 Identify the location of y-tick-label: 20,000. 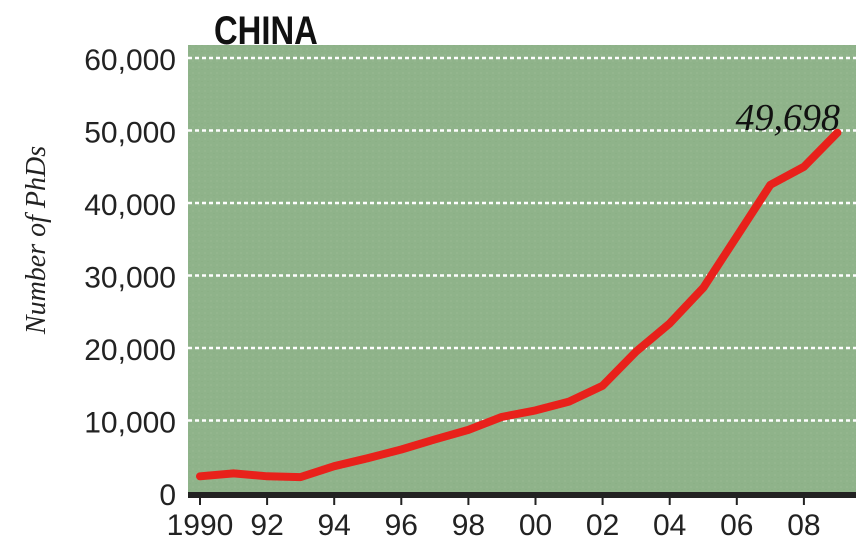
(130, 350).